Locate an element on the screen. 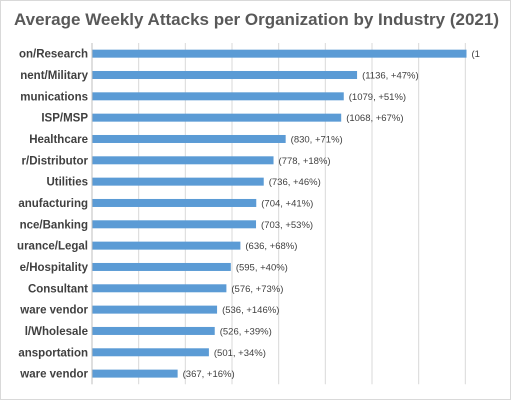 The image size is (511, 400). category-label: l/Wholesale is located at coordinates (56, 332).